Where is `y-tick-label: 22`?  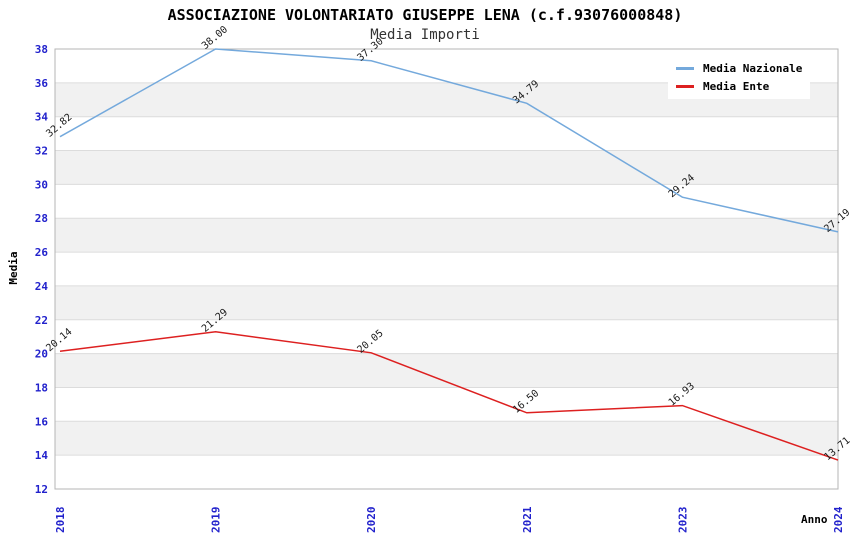
y-tick-label: 22 is located at coordinates (41, 320).